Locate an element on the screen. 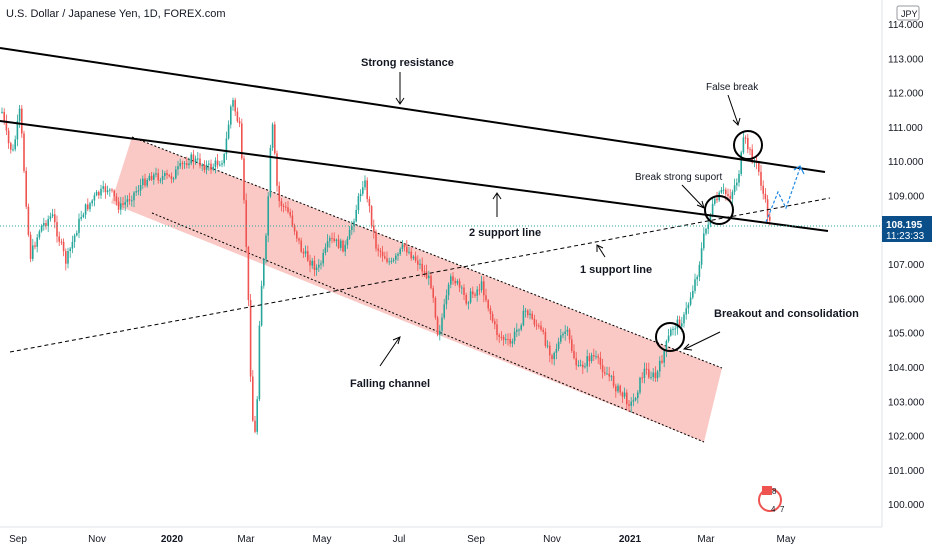 Image resolution: width=932 pixels, height=550 pixels. price-axis is located at coordinates (907, 275).